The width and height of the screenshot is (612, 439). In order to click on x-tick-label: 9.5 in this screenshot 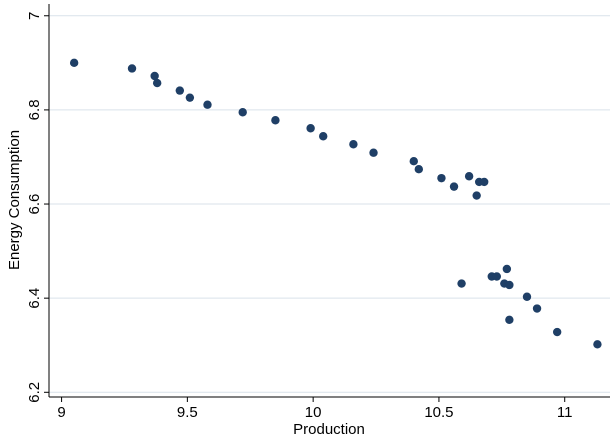, I will do `click(187, 412)`.